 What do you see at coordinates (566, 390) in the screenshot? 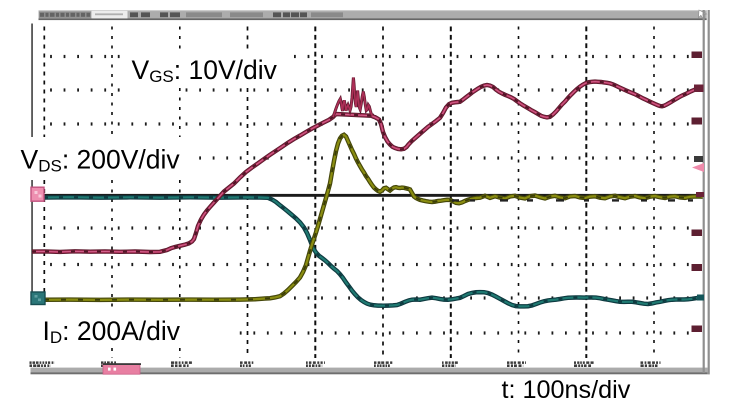
I see `svg-text: t: 100ns/div` at bounding box center [566, 390].